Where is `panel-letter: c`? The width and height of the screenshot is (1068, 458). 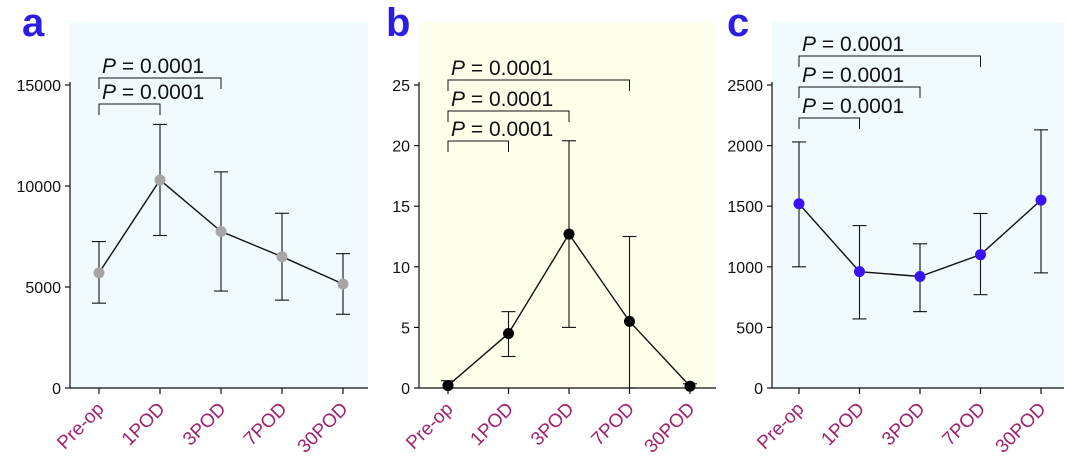 panel-letter: c is located at coordinates (738, 23).